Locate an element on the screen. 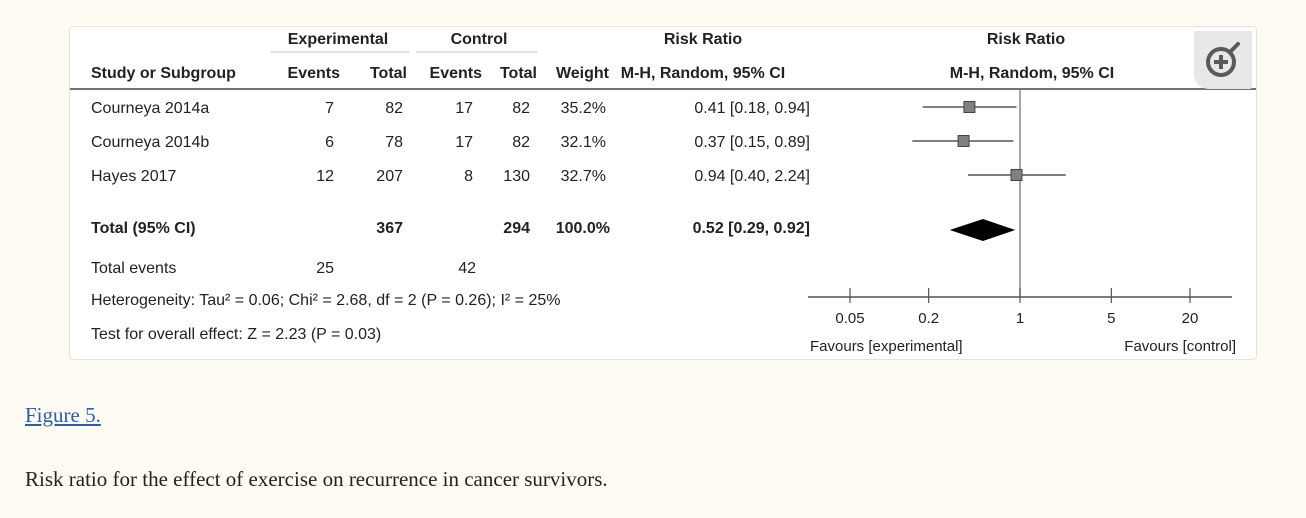 The height and width of the screenshot is (518, 1306). favours-control-label: Favours [control] is located at coordinates (1180, 346).